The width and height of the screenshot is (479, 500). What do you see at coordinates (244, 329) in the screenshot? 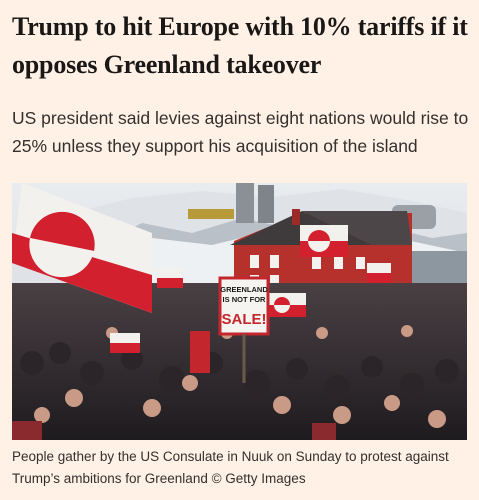
I see `protest-sign: GREENLAND IS NOT FOR SALE!` at bounding box center [244, 329].